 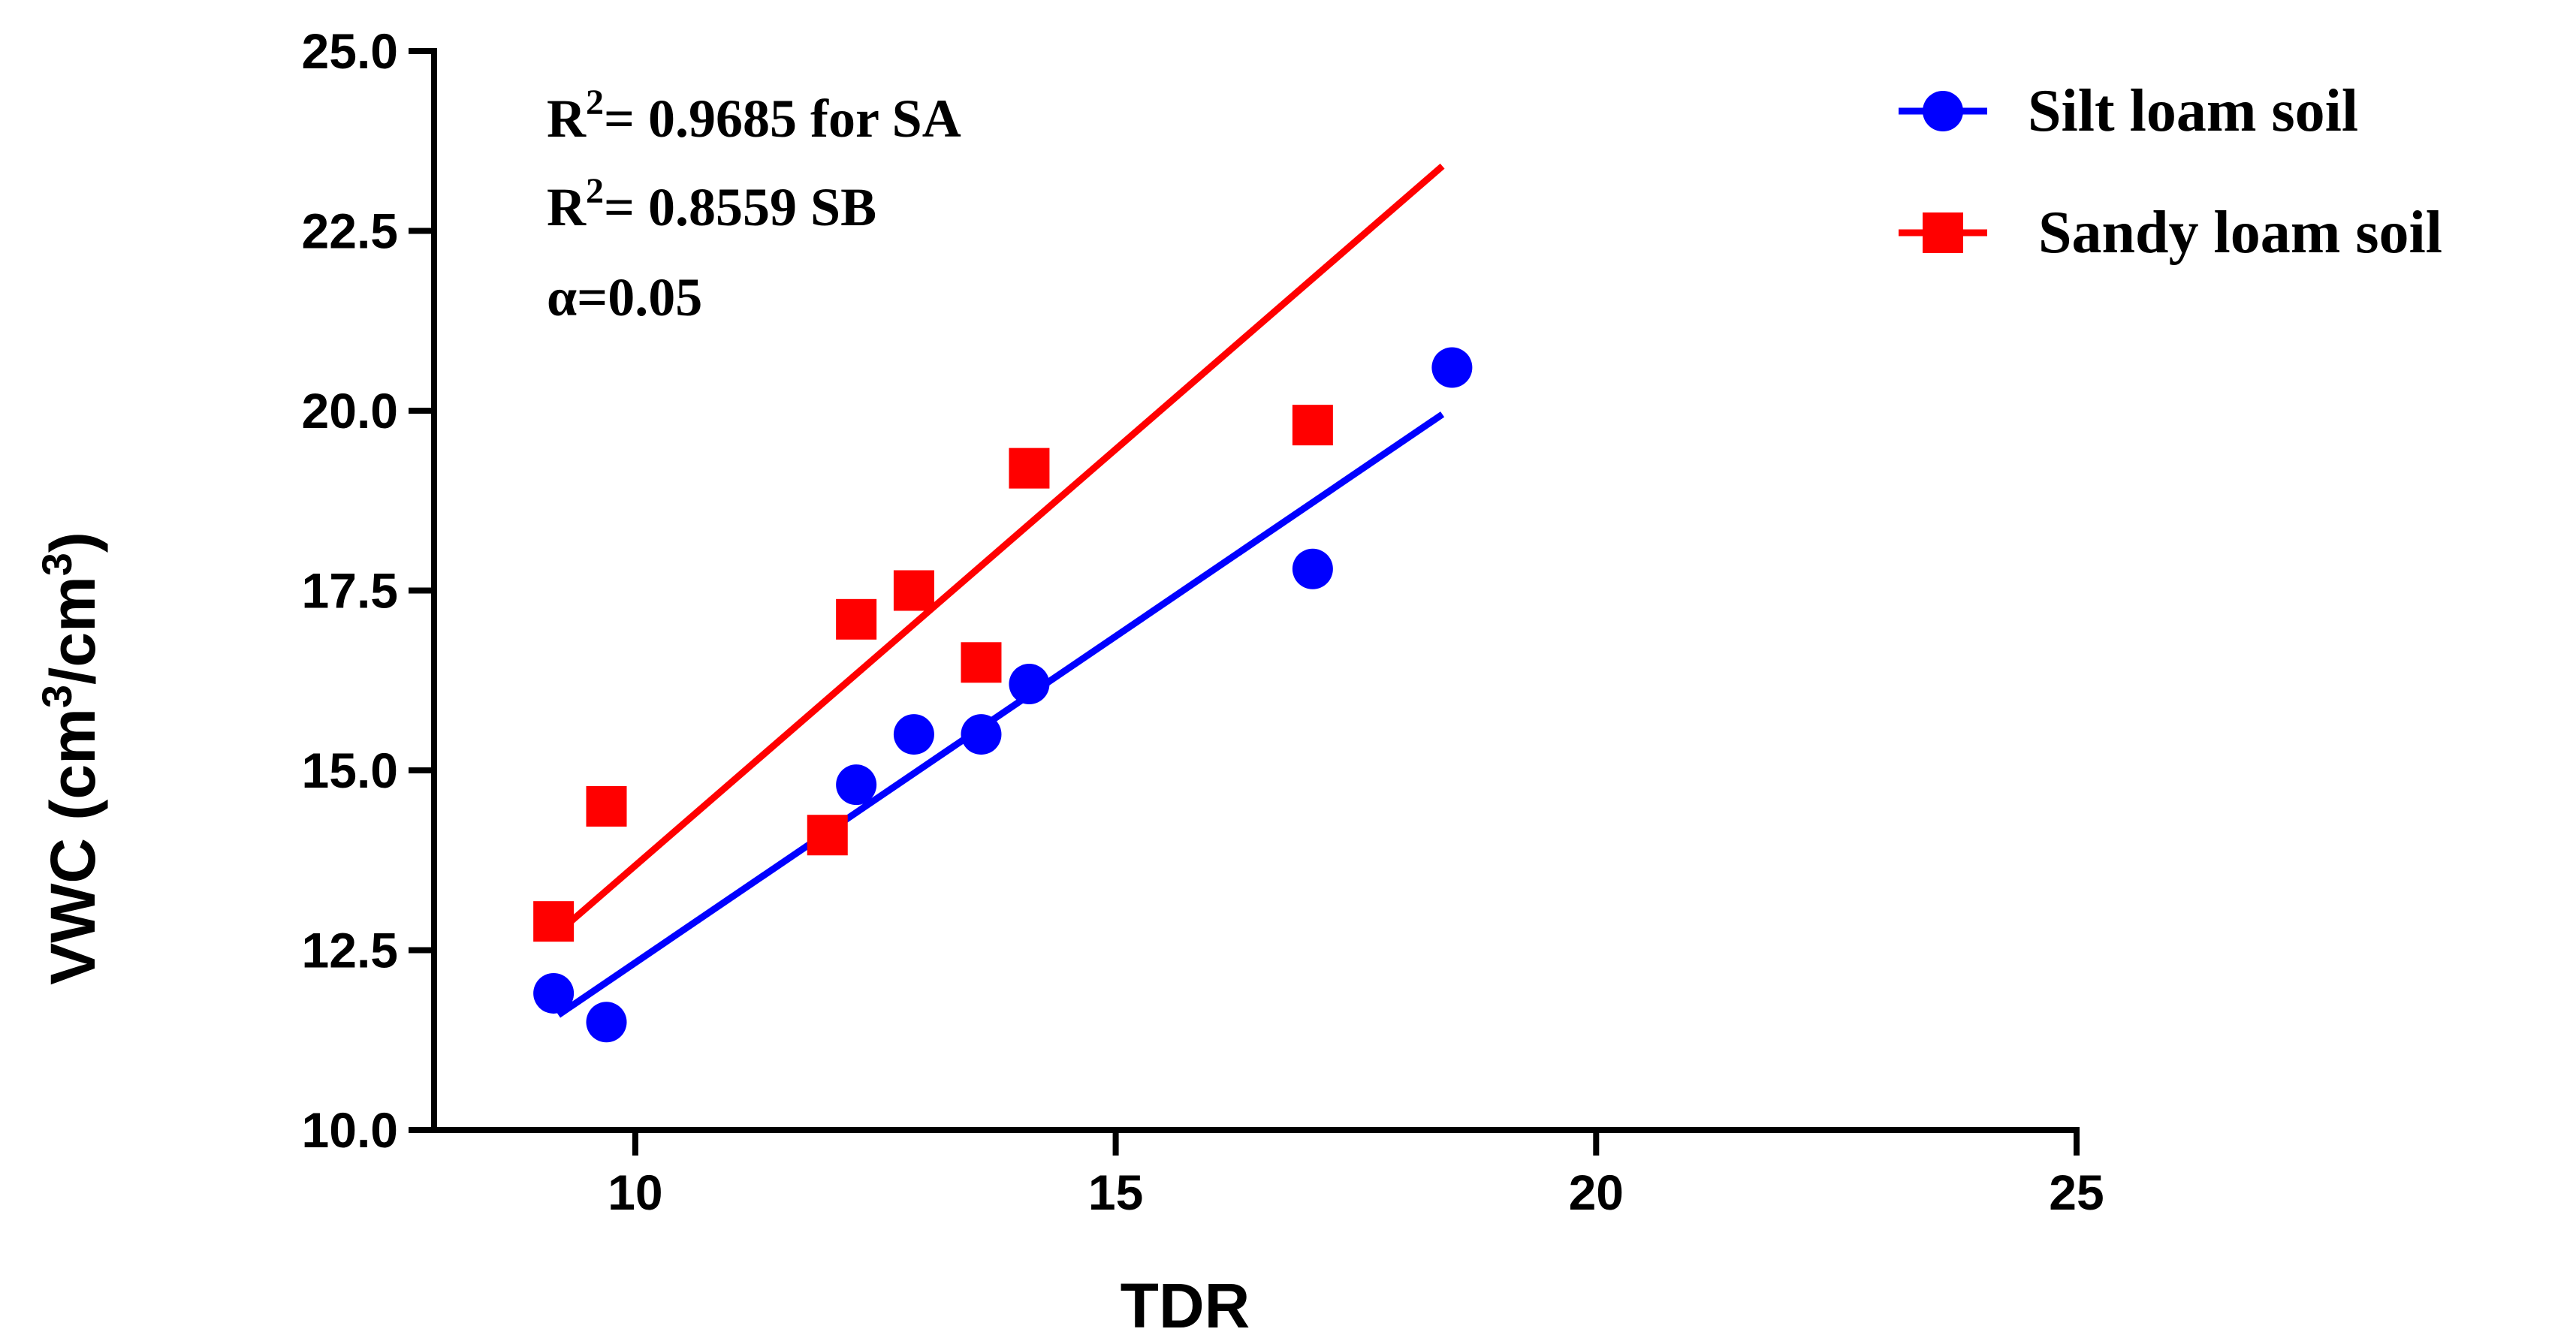 I want to click on y-tick-label: 22.5, so click(x=350, y=231).